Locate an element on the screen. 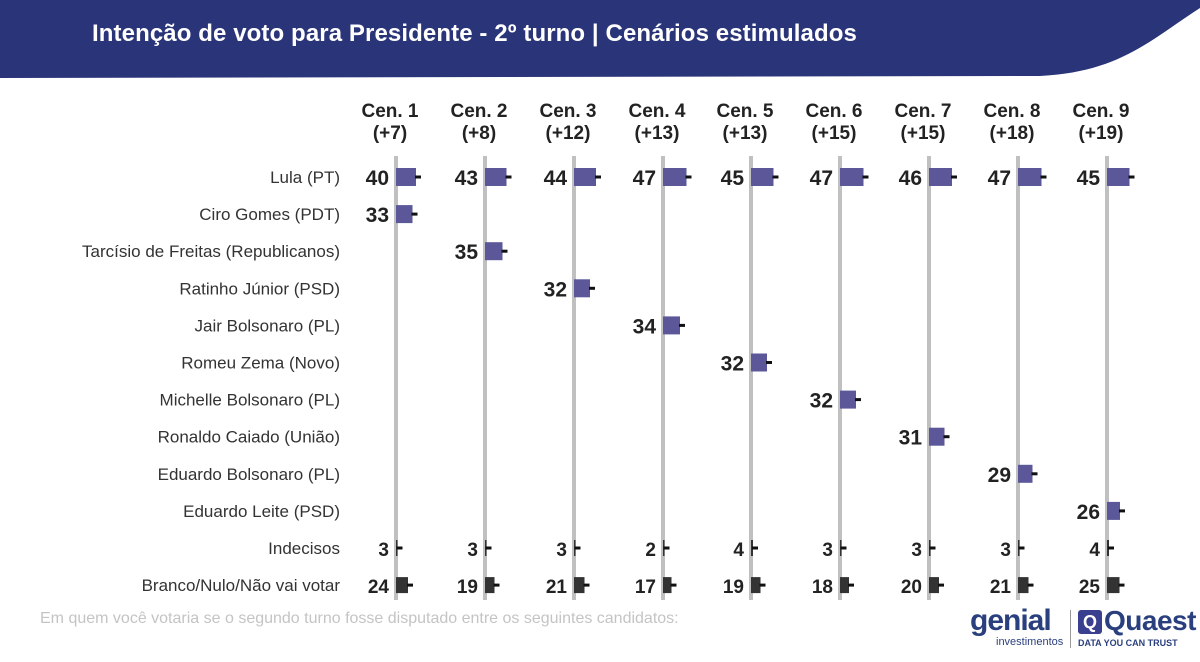 The width and height of the screenshot is (1200, 662). scenario-header-label: Cen. 2 is located at coordinates (478, 111).